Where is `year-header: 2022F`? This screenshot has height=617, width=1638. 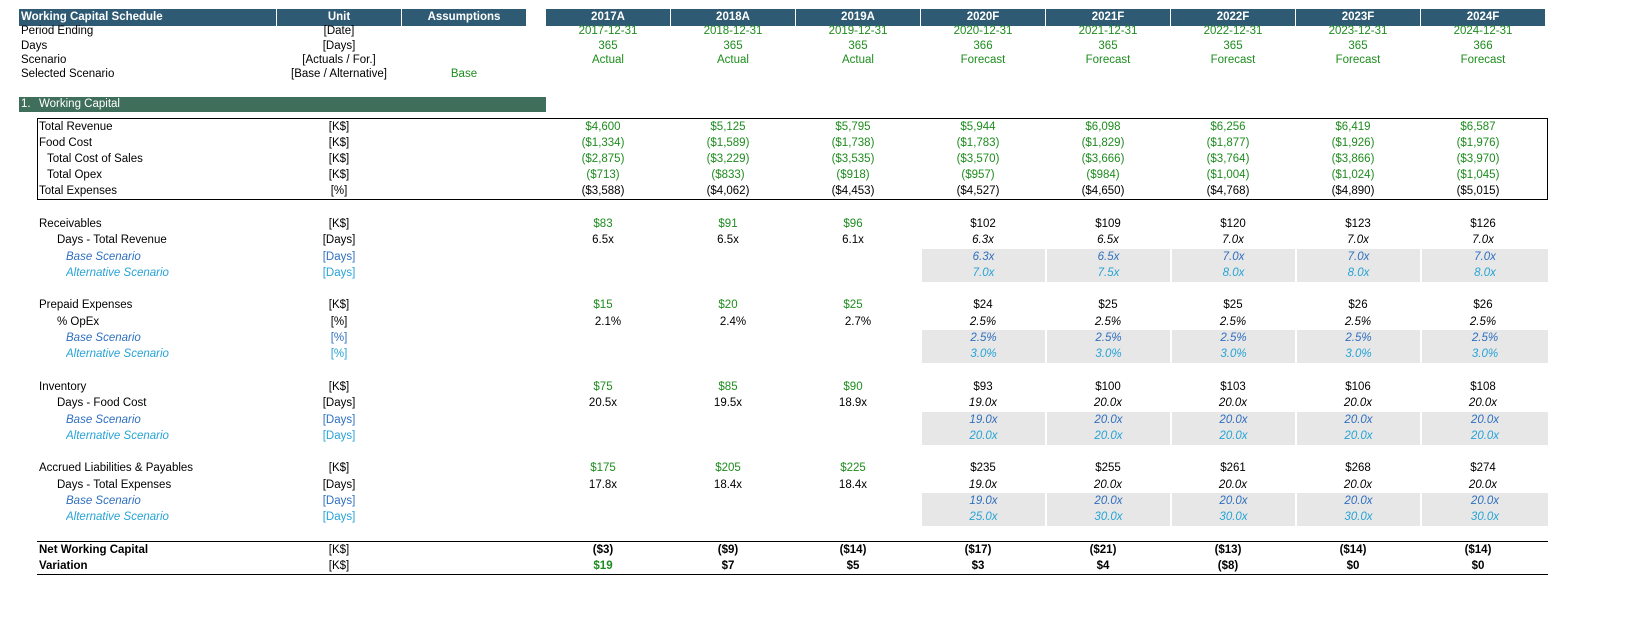 year-header: 2022F is located at coordinates (1233, 17).